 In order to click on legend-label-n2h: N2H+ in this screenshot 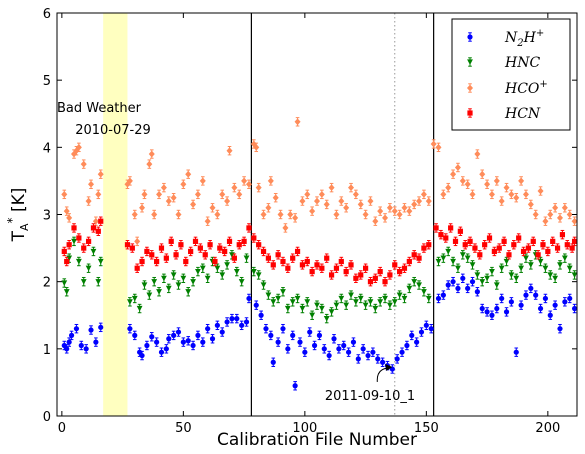, I will do `click(524, 38)`.